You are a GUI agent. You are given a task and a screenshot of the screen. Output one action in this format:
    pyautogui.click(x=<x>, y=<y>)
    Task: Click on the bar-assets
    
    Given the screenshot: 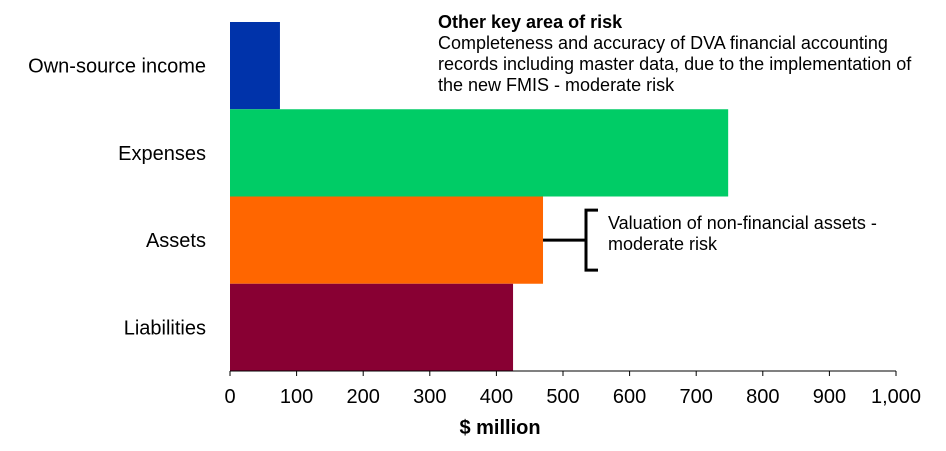 What is the action you would take?
    pyautogui.click(x=387, y=240)
    